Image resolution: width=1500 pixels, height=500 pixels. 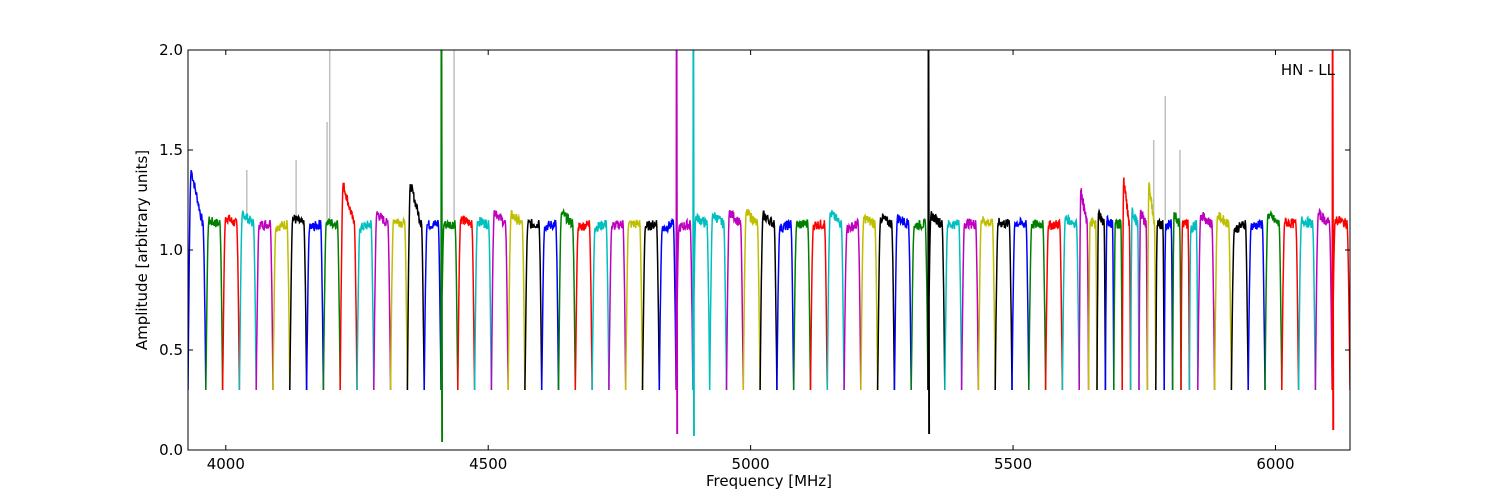 What do you see at coordinates (769, 481) in the screenshot?
I see `x-axis-label: Frequency [MHz]` at bounding box center [769, 481].